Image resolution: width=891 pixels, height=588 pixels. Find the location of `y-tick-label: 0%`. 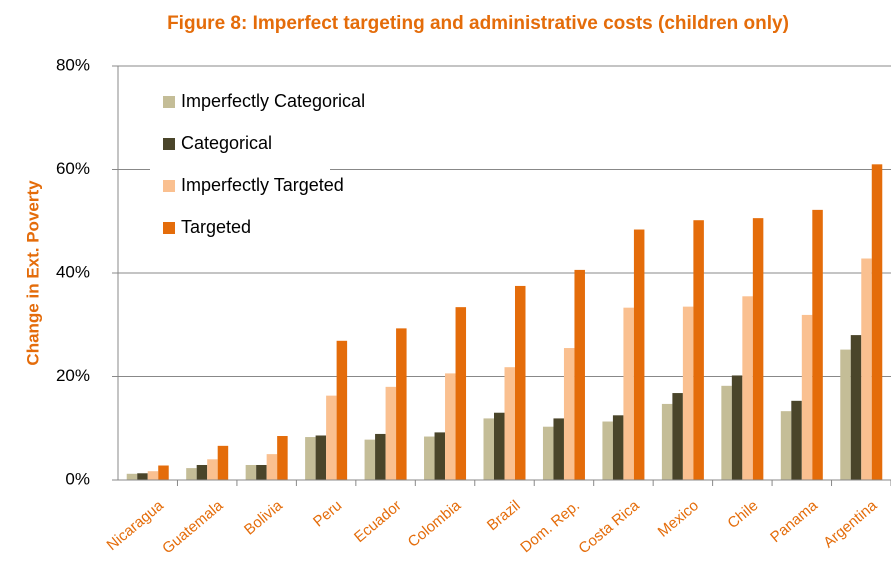

y-tick-label: 0% is located at coordinates (77, 478).